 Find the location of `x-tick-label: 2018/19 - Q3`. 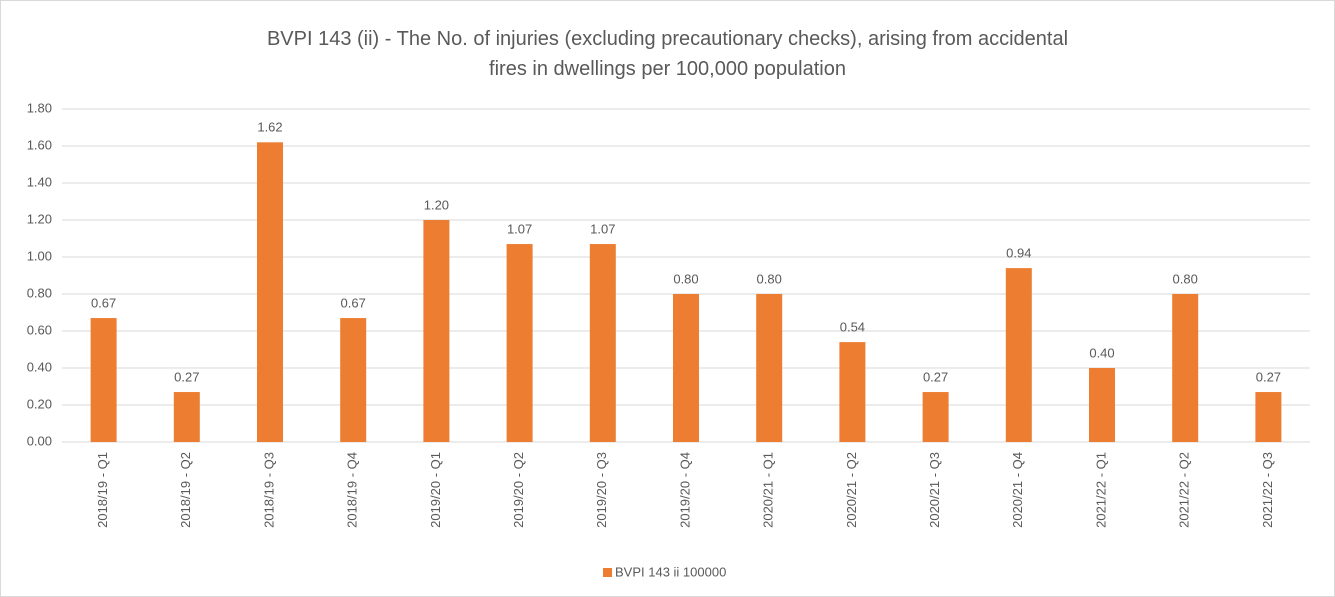

x-tick-label: 2018/19 - Q3 is located at coordinates (268, 490).